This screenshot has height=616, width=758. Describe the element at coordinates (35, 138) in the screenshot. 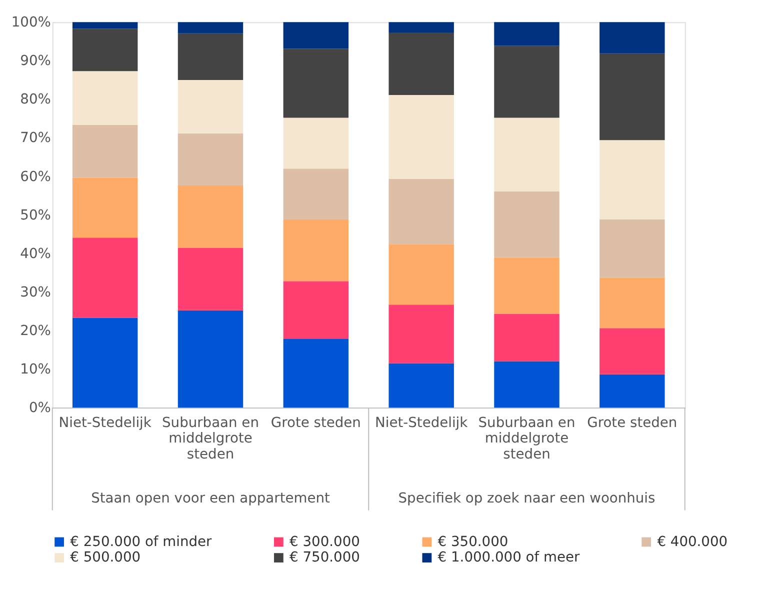

I see `y-tick-label: 70%` at that location.